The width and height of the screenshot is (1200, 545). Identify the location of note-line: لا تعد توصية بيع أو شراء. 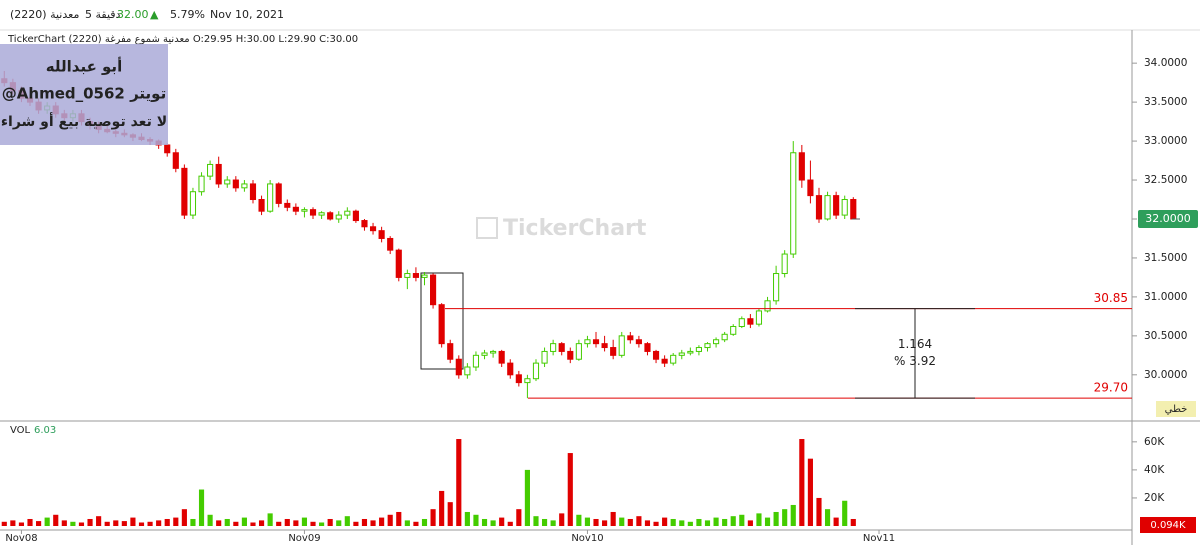
(84, 121).